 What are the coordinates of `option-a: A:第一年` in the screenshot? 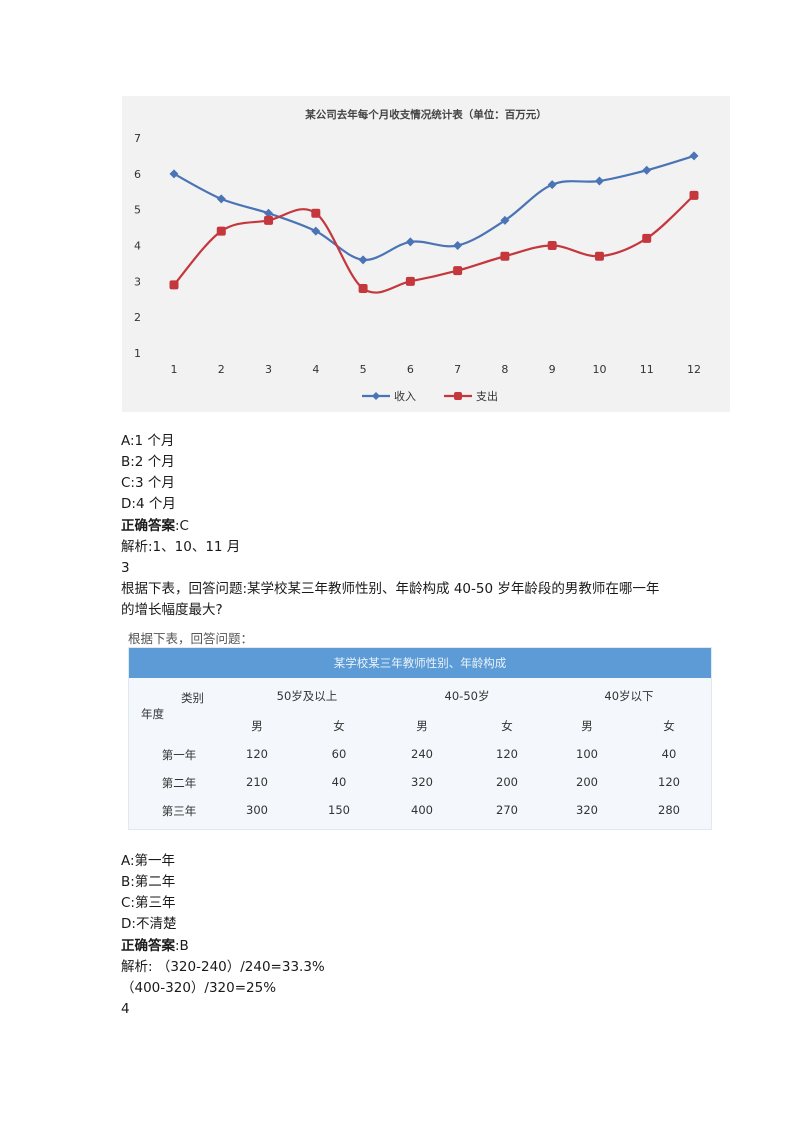 It's located at (148, 861).